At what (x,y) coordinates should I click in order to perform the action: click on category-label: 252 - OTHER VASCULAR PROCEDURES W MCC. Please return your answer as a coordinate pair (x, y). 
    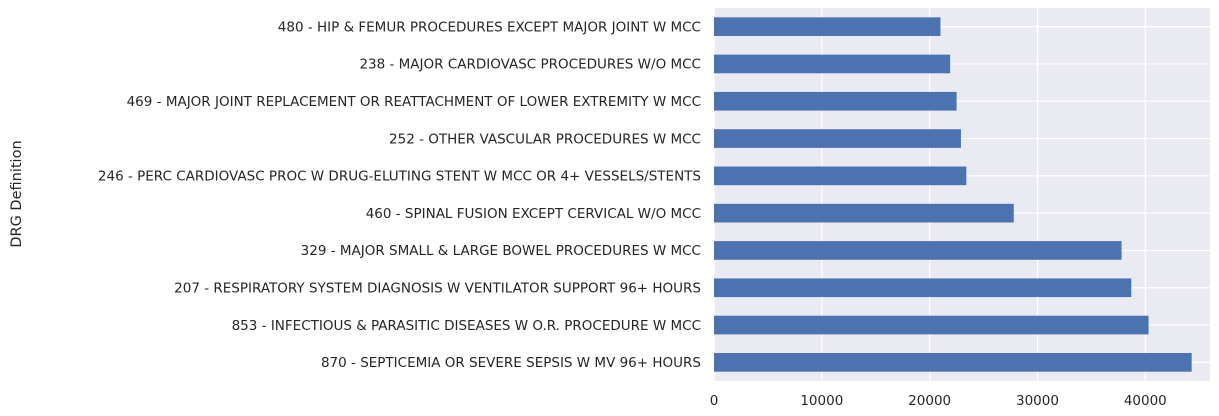
    Looking at the image, I should click on (545, 139).